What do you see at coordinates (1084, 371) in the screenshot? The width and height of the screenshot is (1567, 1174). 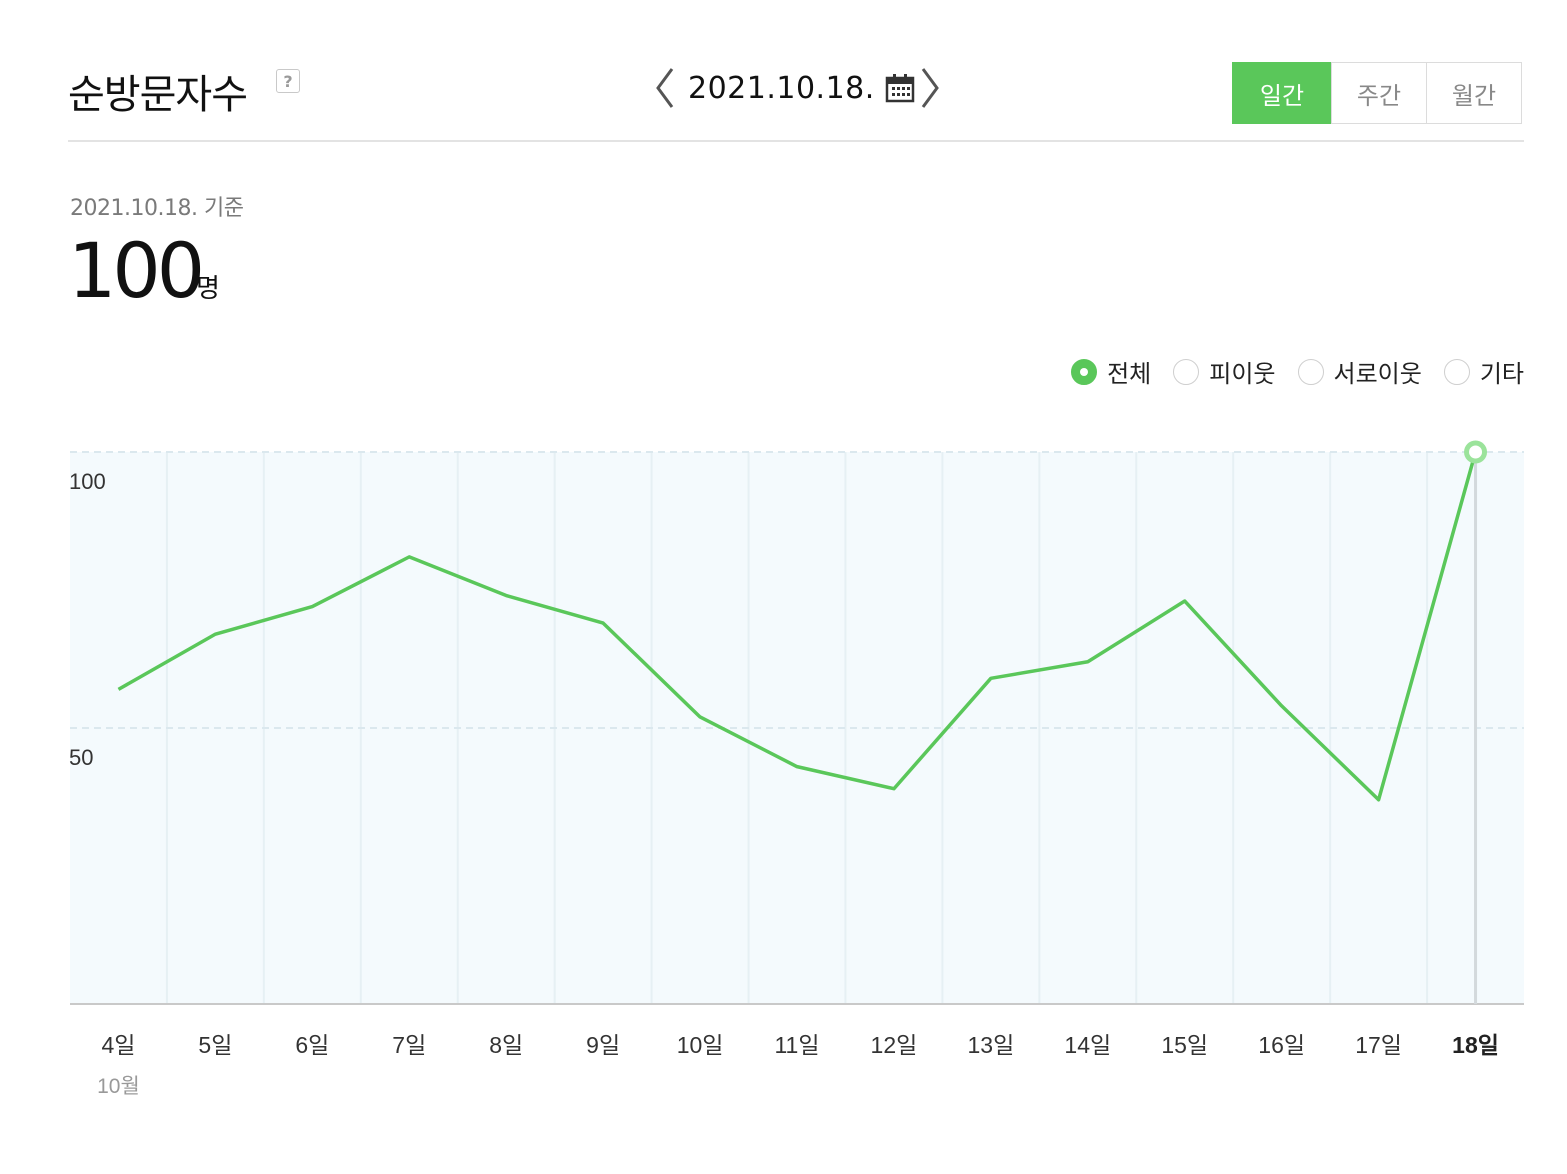 I see `radio-selected-icon` at bounding box center [1084, 371].